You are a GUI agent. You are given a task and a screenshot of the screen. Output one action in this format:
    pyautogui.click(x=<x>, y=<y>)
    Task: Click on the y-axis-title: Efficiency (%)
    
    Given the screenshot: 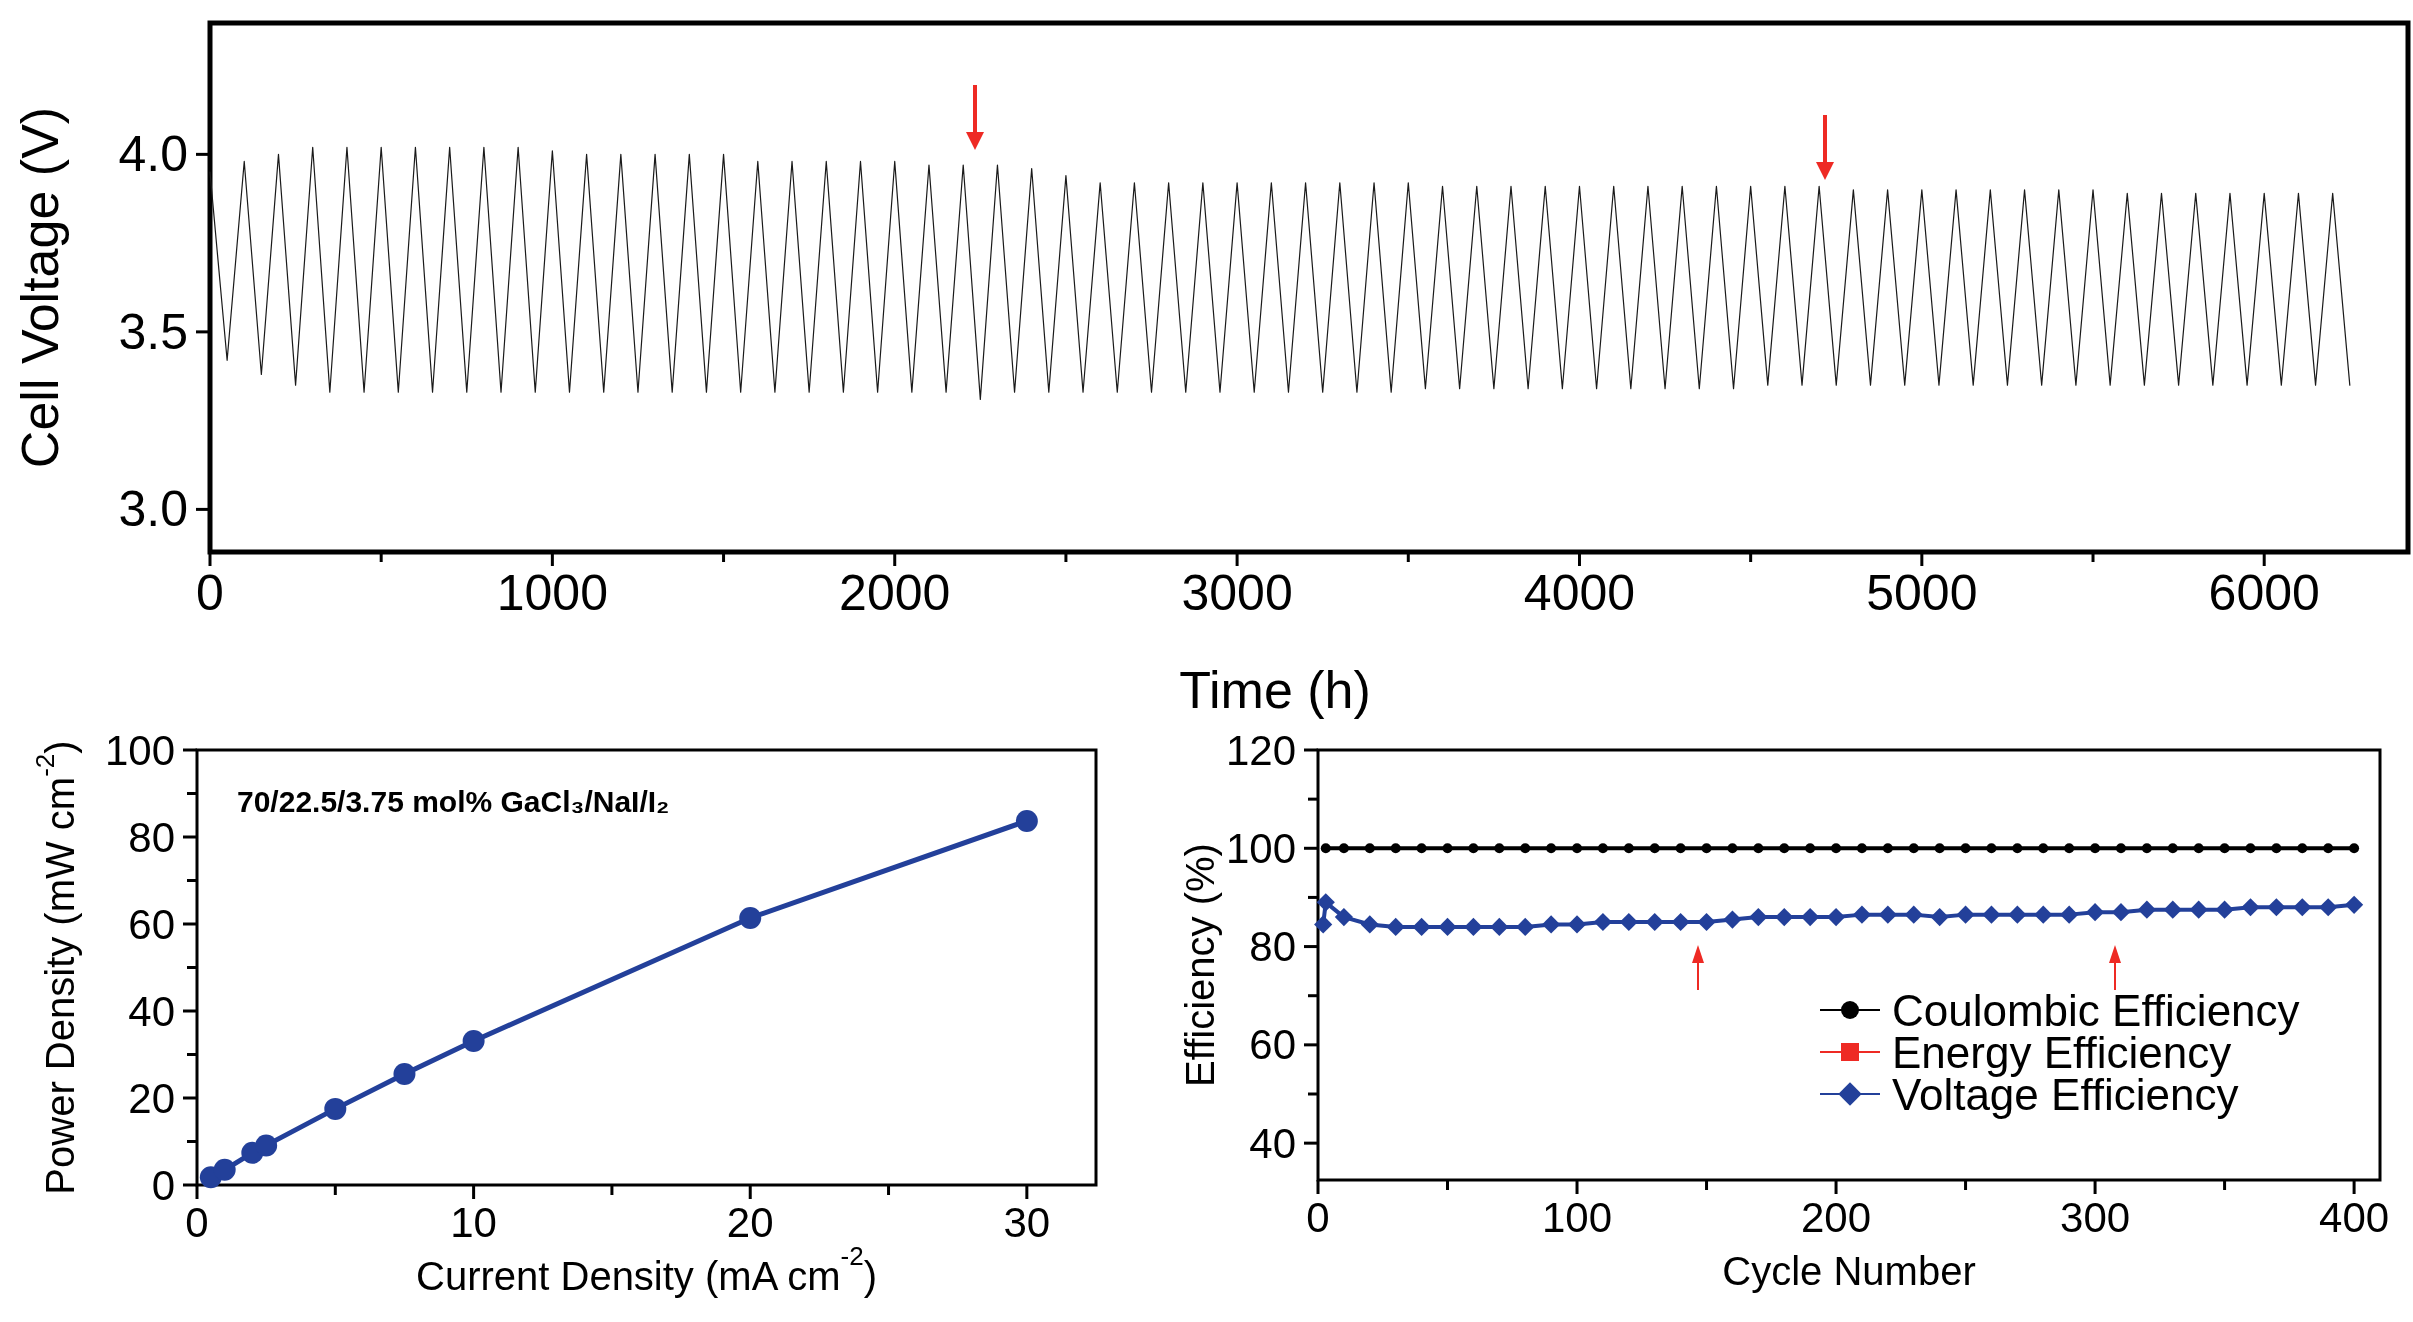 What is the action you would take?
    pyautogui.click(x=1200, y=965)
    